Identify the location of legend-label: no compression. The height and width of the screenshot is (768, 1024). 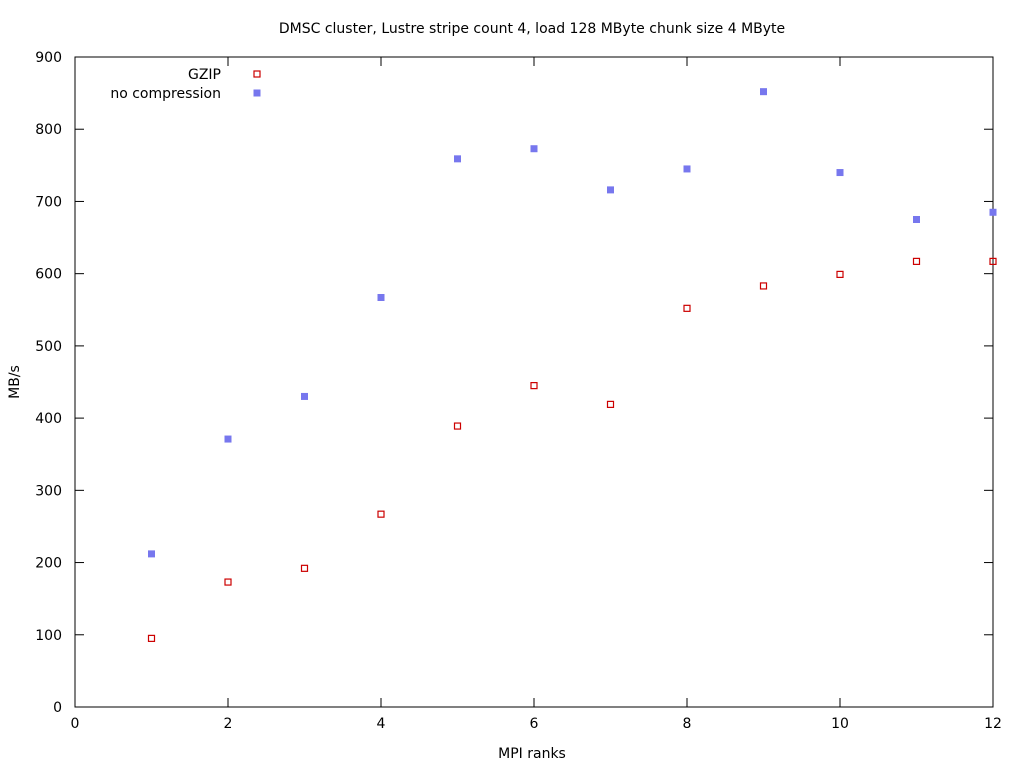
(165, 94).